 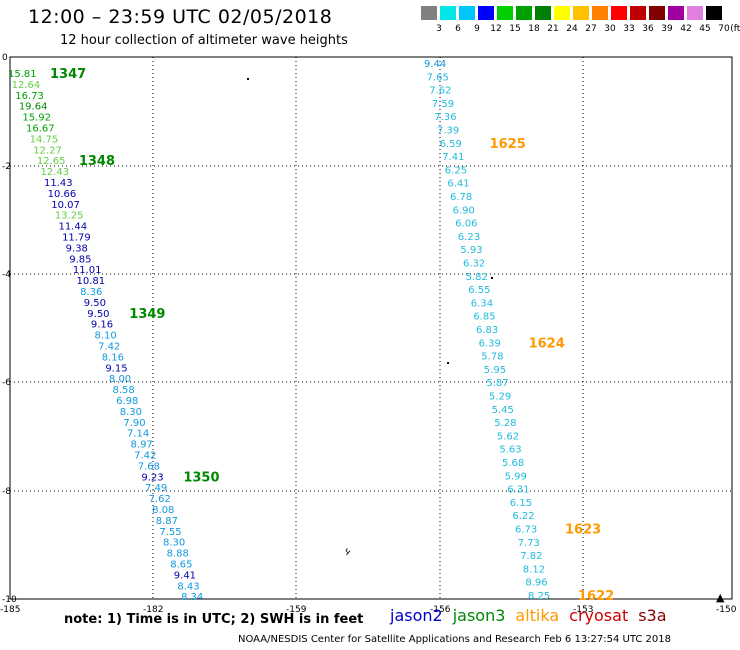 What do you see at coordinates (180, 17) in the screenshot?
I see `map-title: 12:00 – 23:59 UTC 02/05/2018` at bounding box center [180, 17].